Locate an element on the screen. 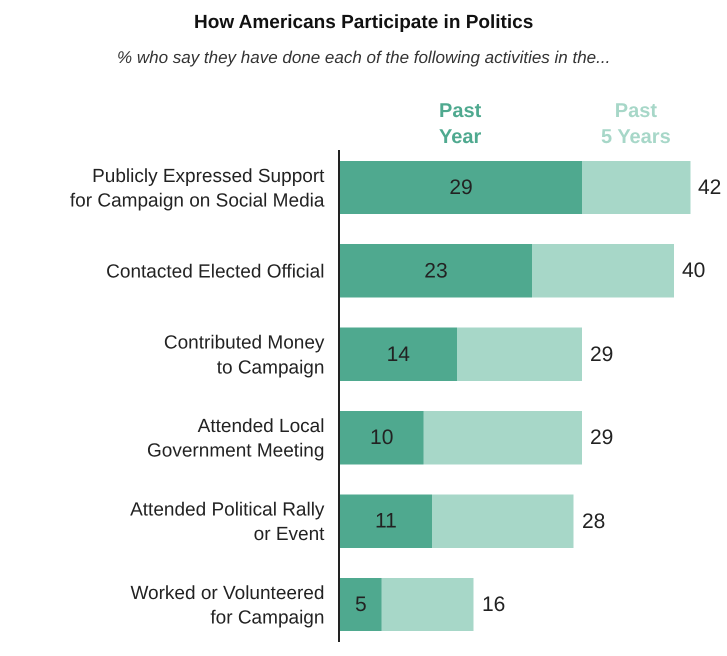 This screenshot has width=727, height=656. y-tick-label: Contributed Money to Campaign is located at coordinates (244, 355).